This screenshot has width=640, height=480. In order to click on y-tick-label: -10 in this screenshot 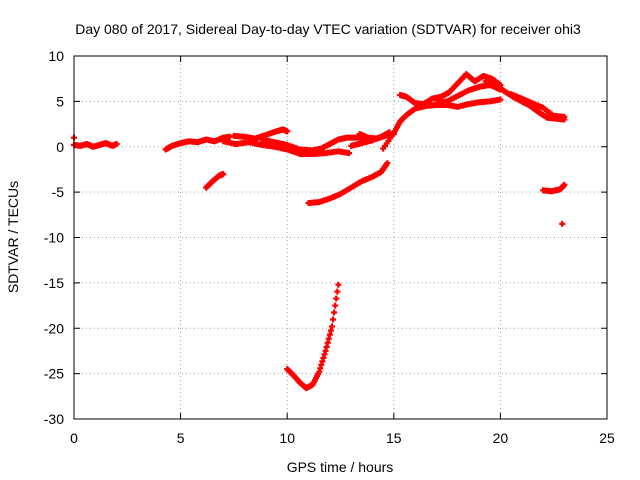, I will do `click(54, 238)`.